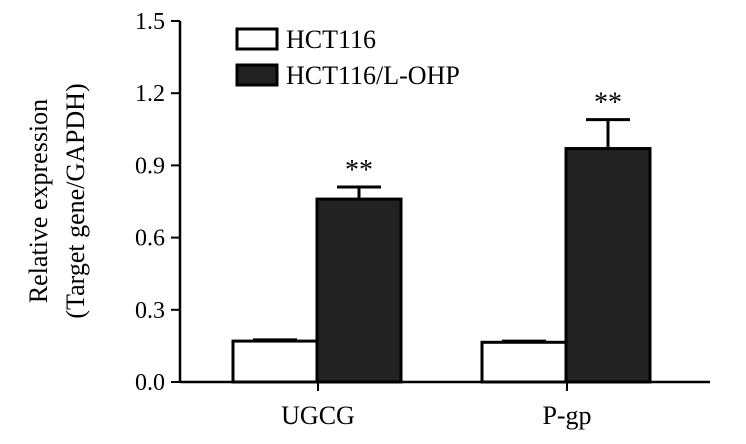  What do you see at coordinates (566, 415) in the screenshot?
I see `x-tick-label: P-gp` at bounding box center [566, 415].